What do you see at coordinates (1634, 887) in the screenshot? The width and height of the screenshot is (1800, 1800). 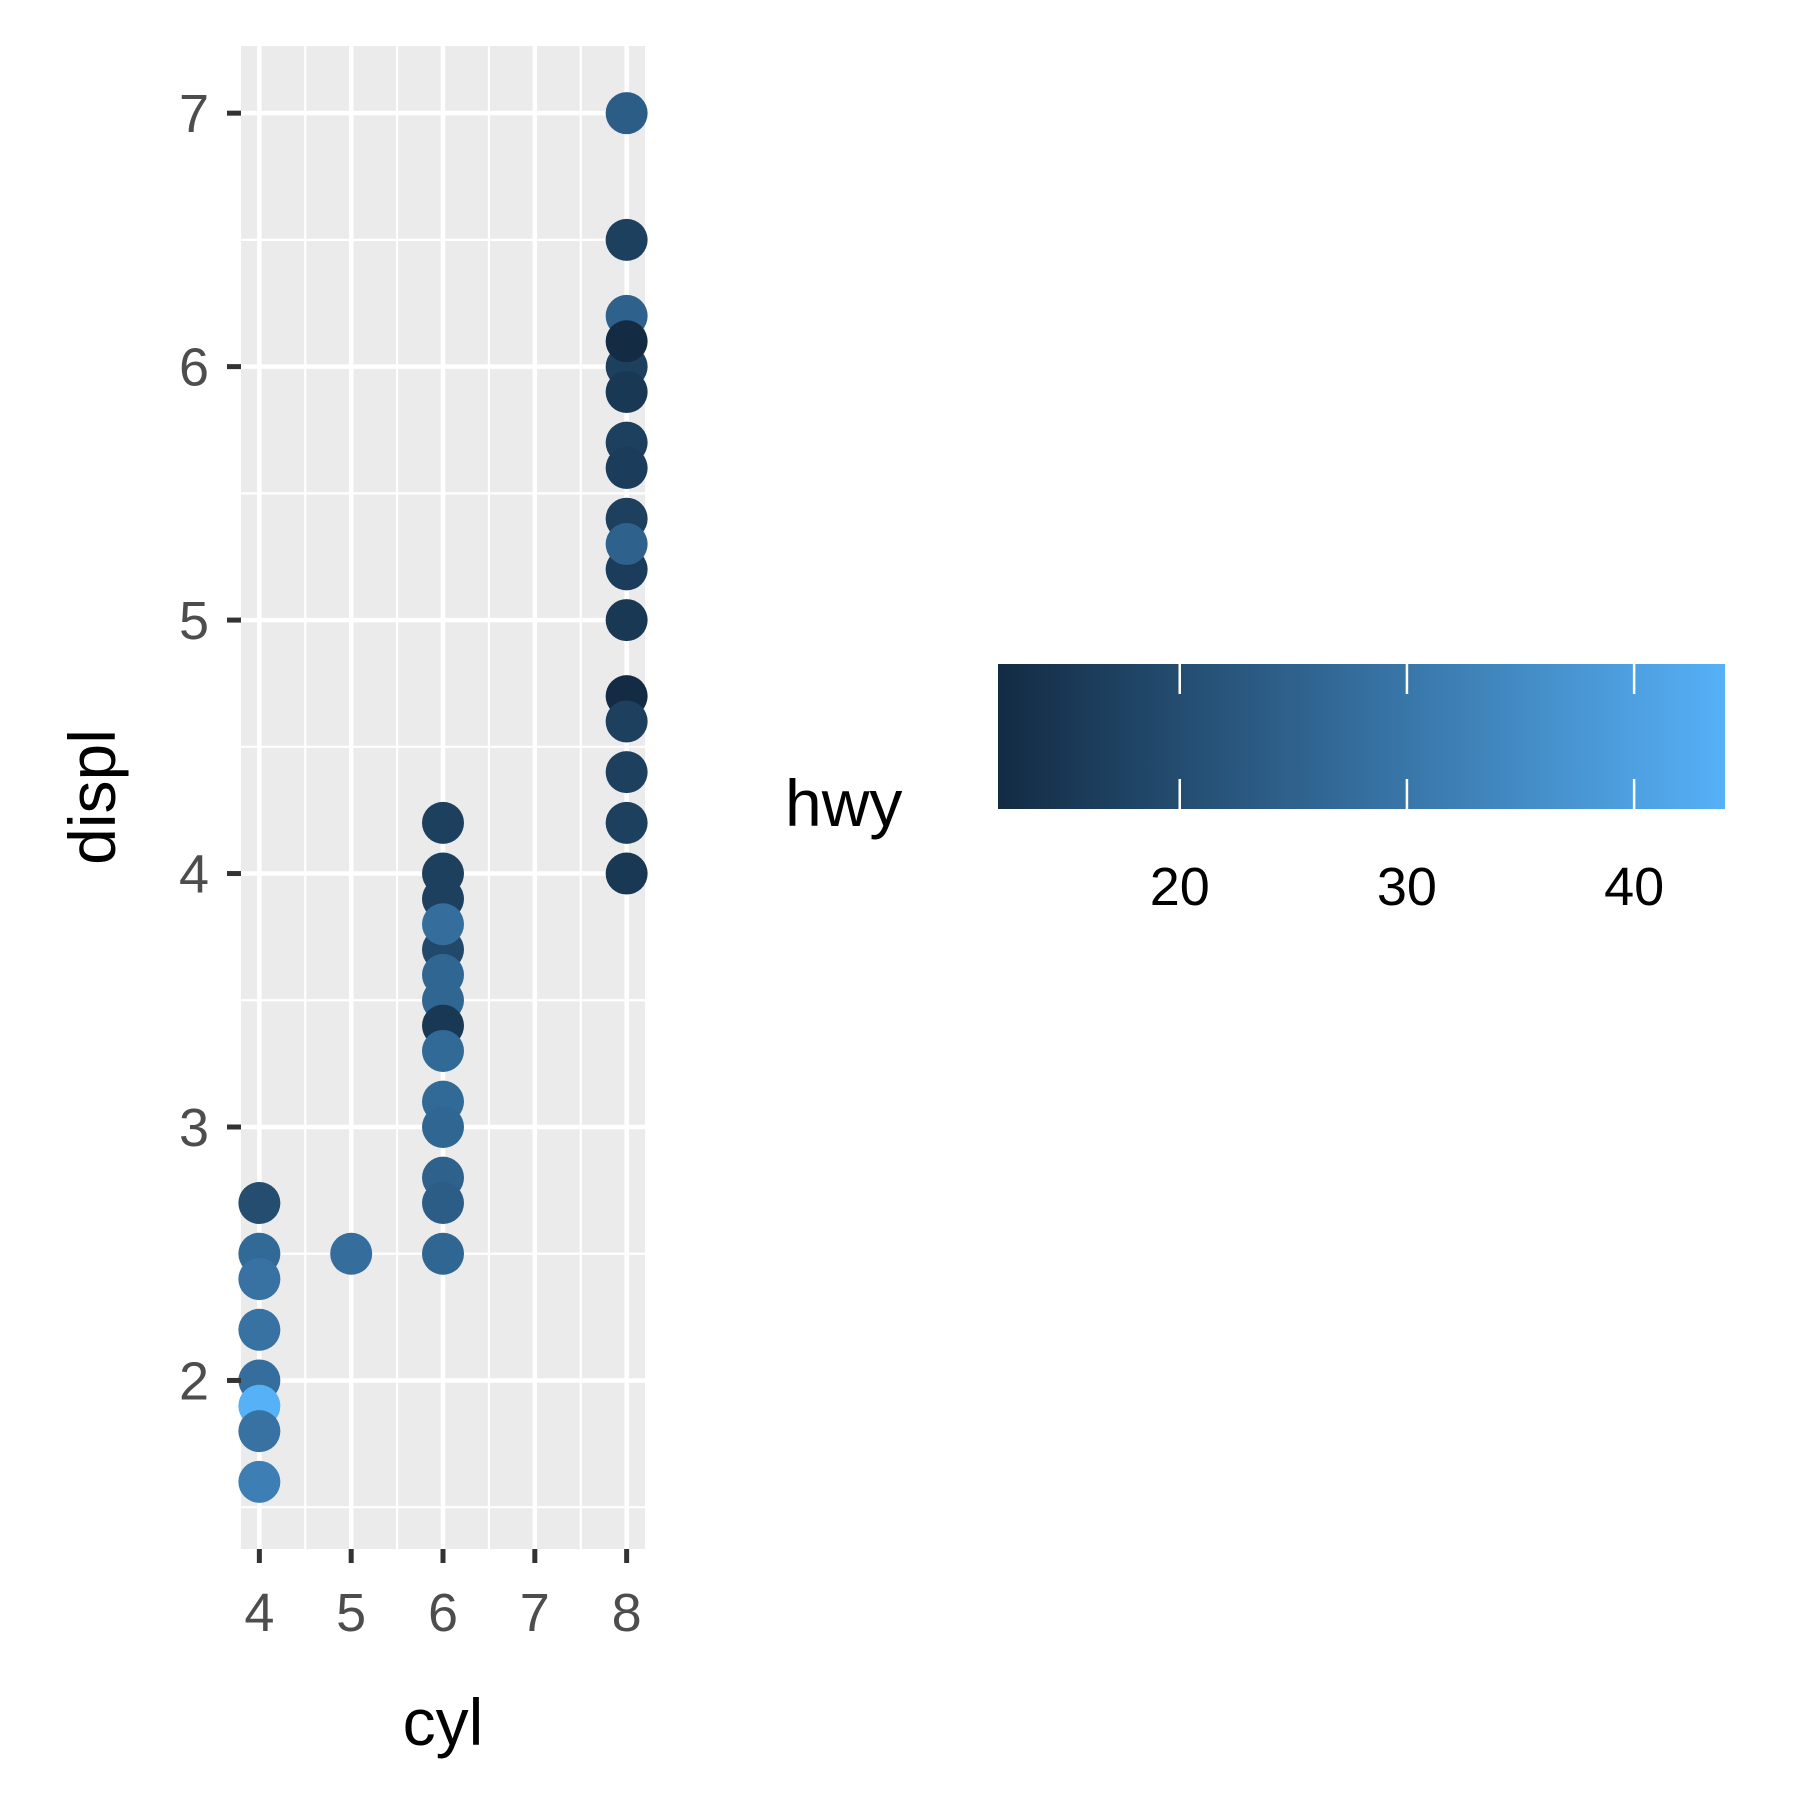 I see `legend-tick-label: 40` at bounding box center [1634, 887].